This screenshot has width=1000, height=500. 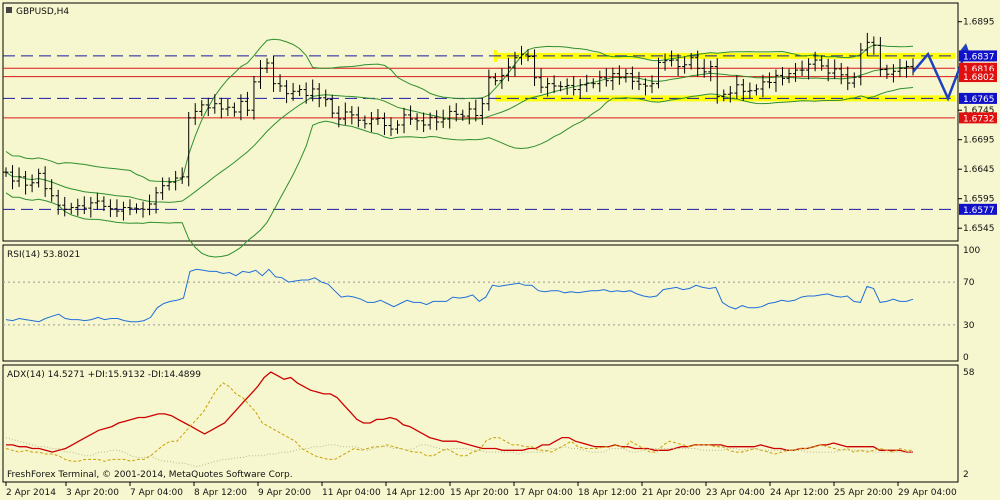 What do you see at coordinates (863, 493) in the screenshot?
I see `time-tick-label: 25 Apr 20:00` at bounding box center [863, 493].